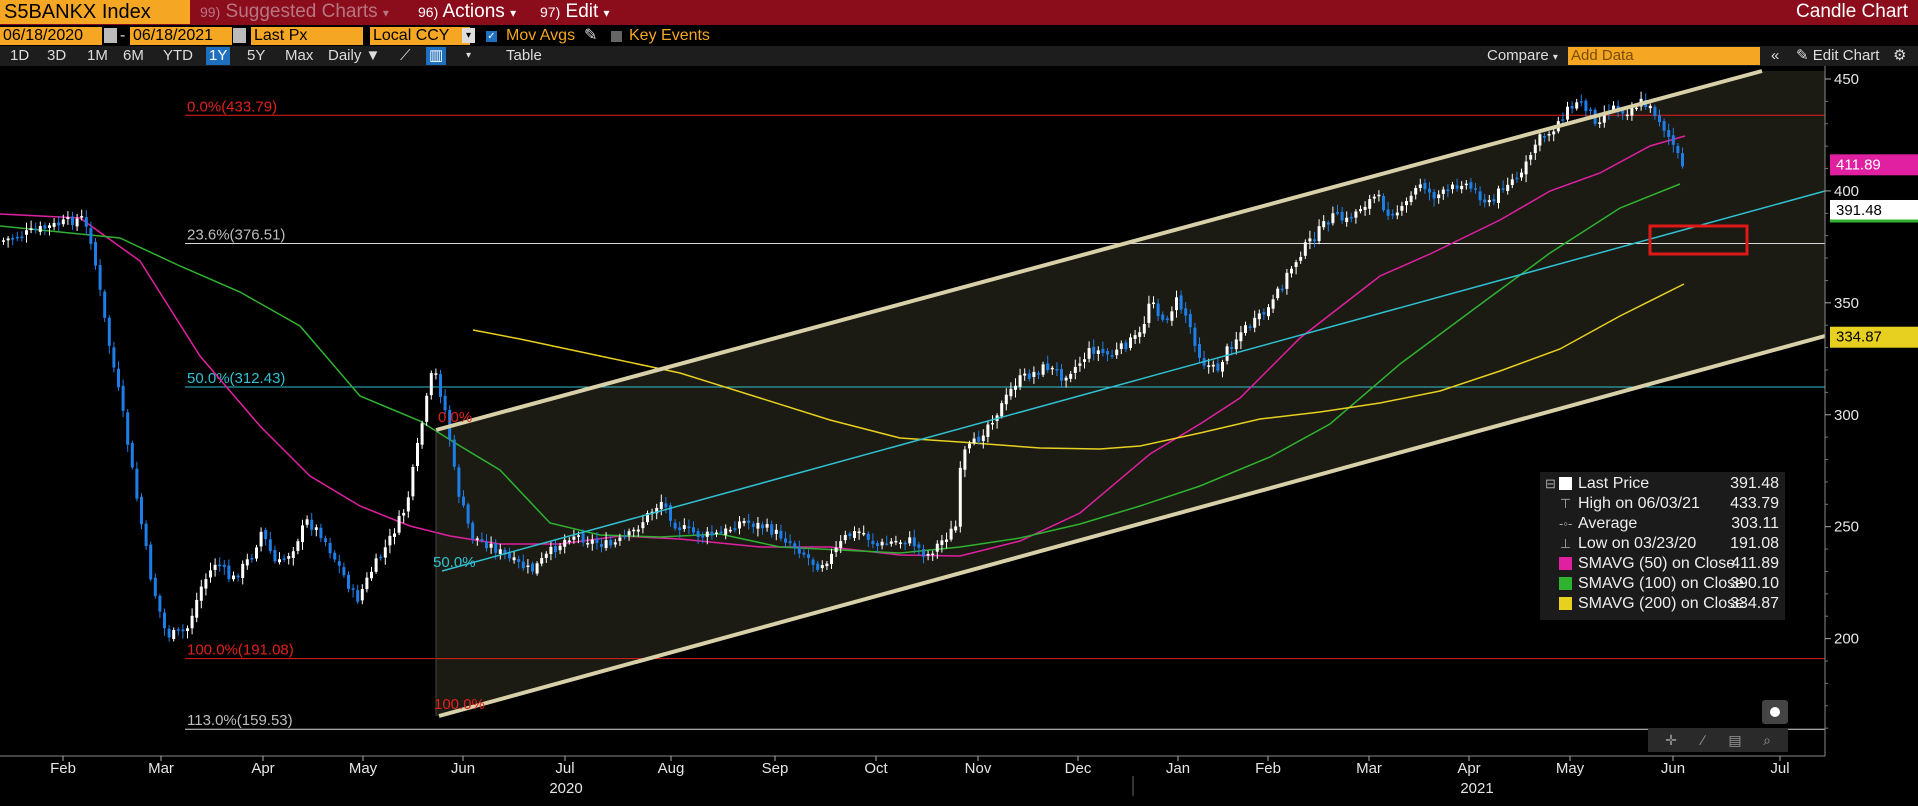 Image resolution: width=1918 pixels, height=806 pixels. I want to click on price-tag-label: 334.87, so click(1859, 337).